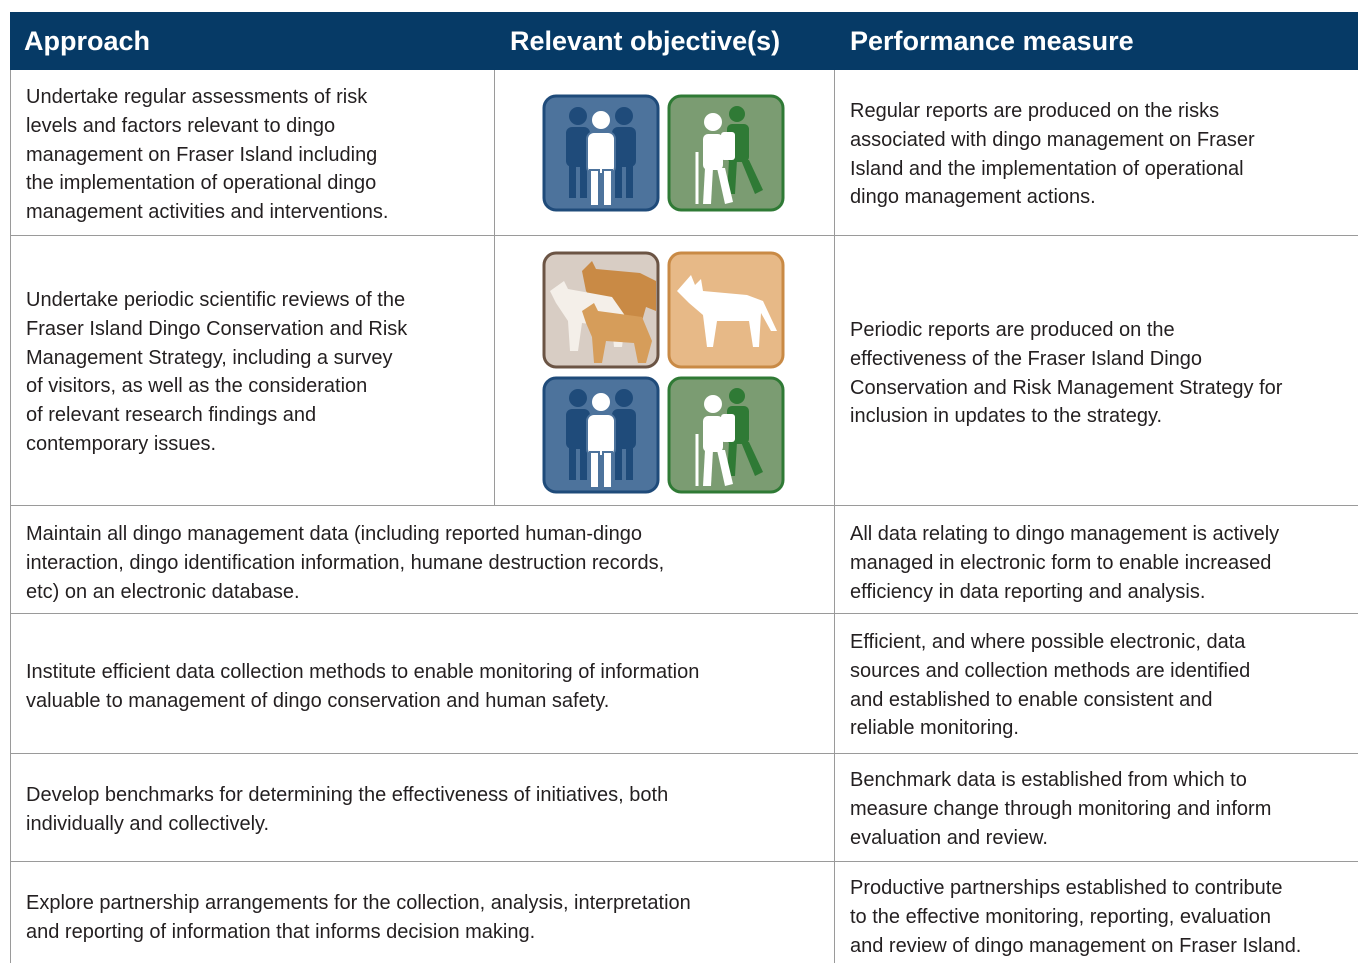 This screenshot has width=1358, height=963. Describe the element at coordinates (121, 443) in the screenshot. I see `text-line: contemporary issues.` at that location.